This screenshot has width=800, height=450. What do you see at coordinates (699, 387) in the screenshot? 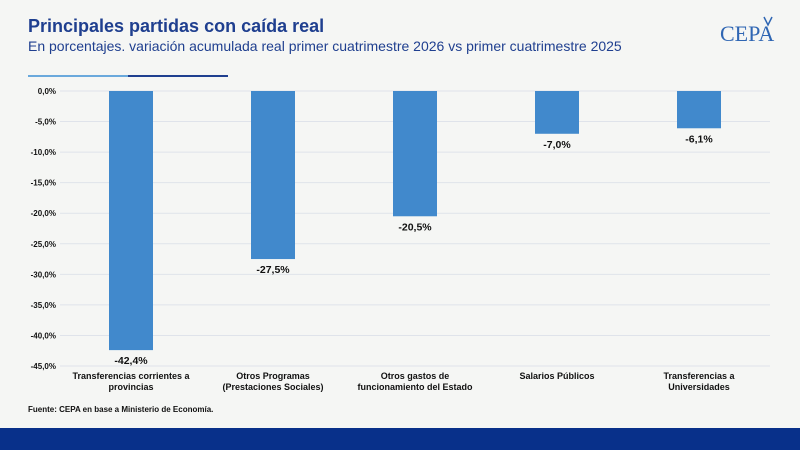
I see `x-category-label: Universidades` at bounding box center [699, 387].